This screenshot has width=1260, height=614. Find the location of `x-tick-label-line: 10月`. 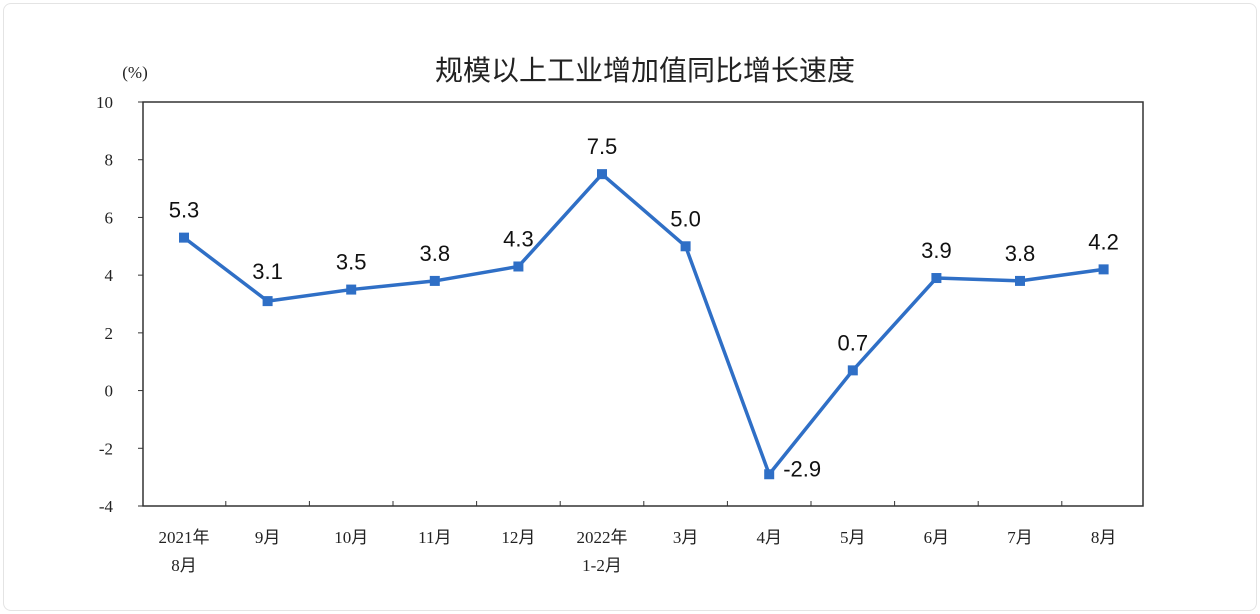

x-tick-label-line: 10月 is located at coordinates (351, 537).